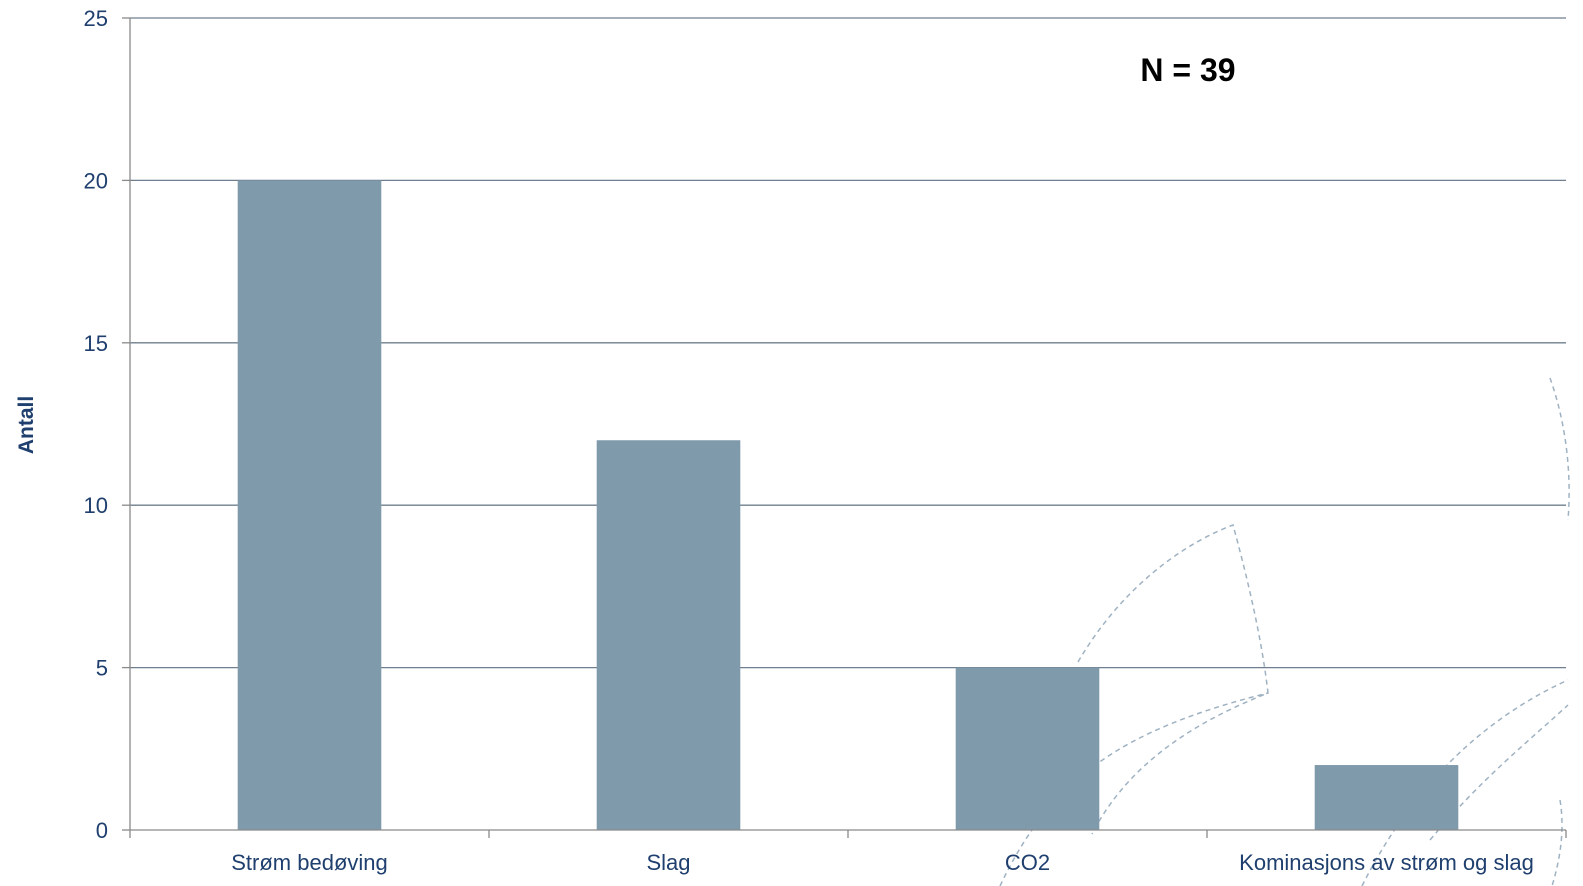 Image resolution: width=1583 pixels, height=886 pixels. I want to click on x-tick-label: Slag, so click(668, 862).